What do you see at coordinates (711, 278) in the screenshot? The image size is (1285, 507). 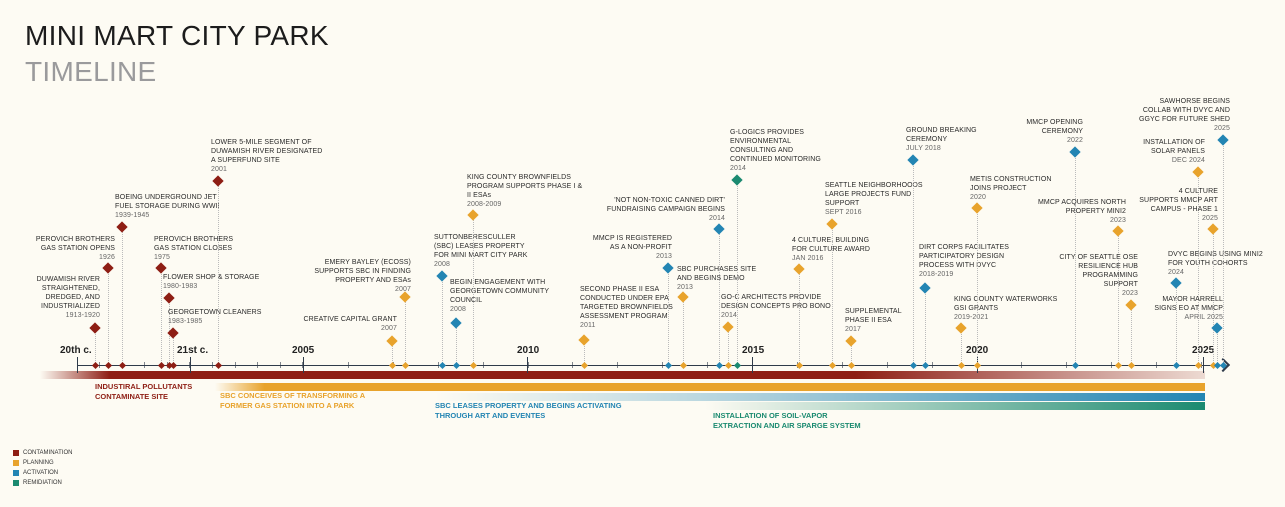 I see `event-title-line: AND BEGINS DEMO` at bounding box center [711, 278].